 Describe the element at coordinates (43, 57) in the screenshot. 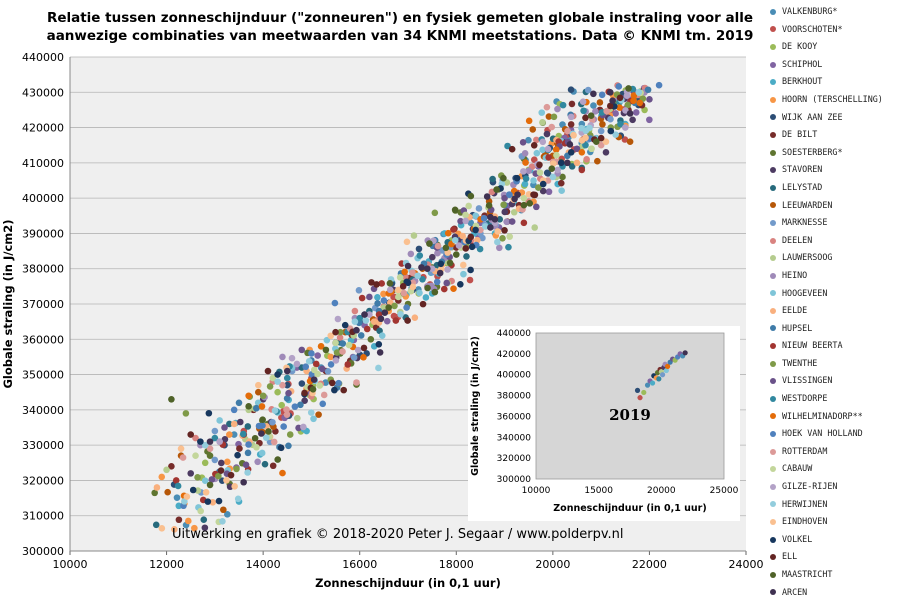

I see `y-tick-label: 440000` at that location.